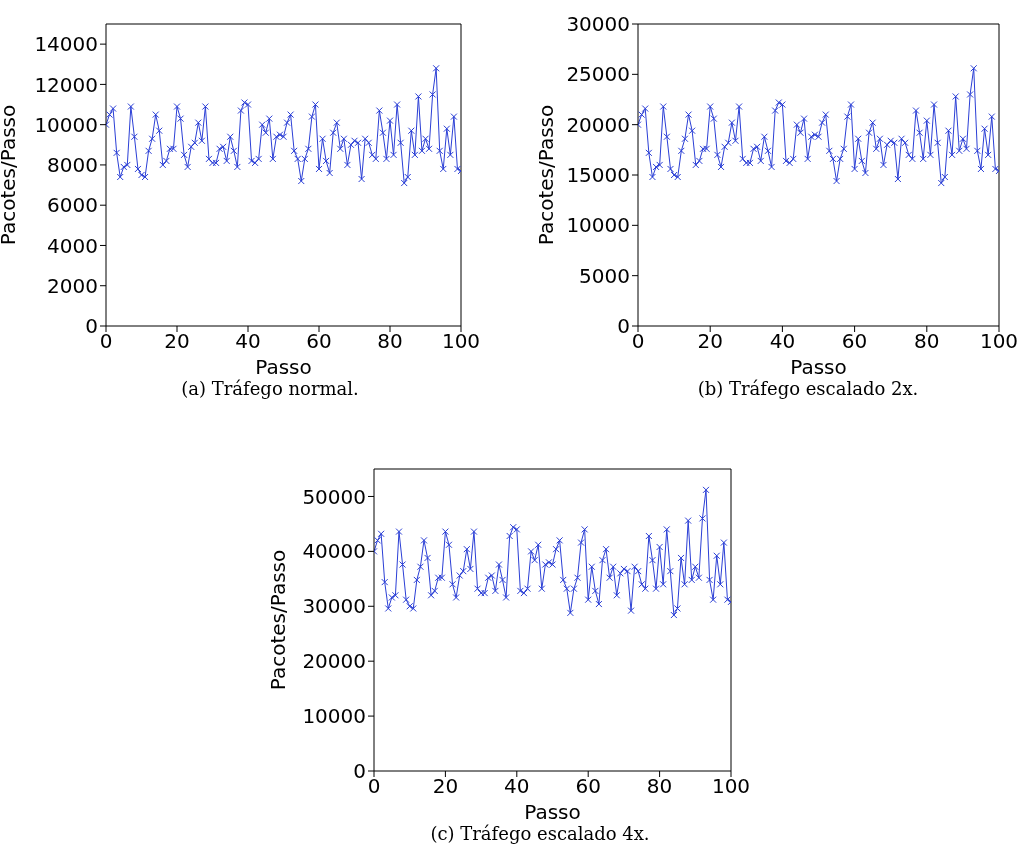 This screenshot has width=1017, height=854. What do you see at coordinates (604, 275) in the screenshot?
I see `y-tick-label: 5000` at bounding box center [604, 275].